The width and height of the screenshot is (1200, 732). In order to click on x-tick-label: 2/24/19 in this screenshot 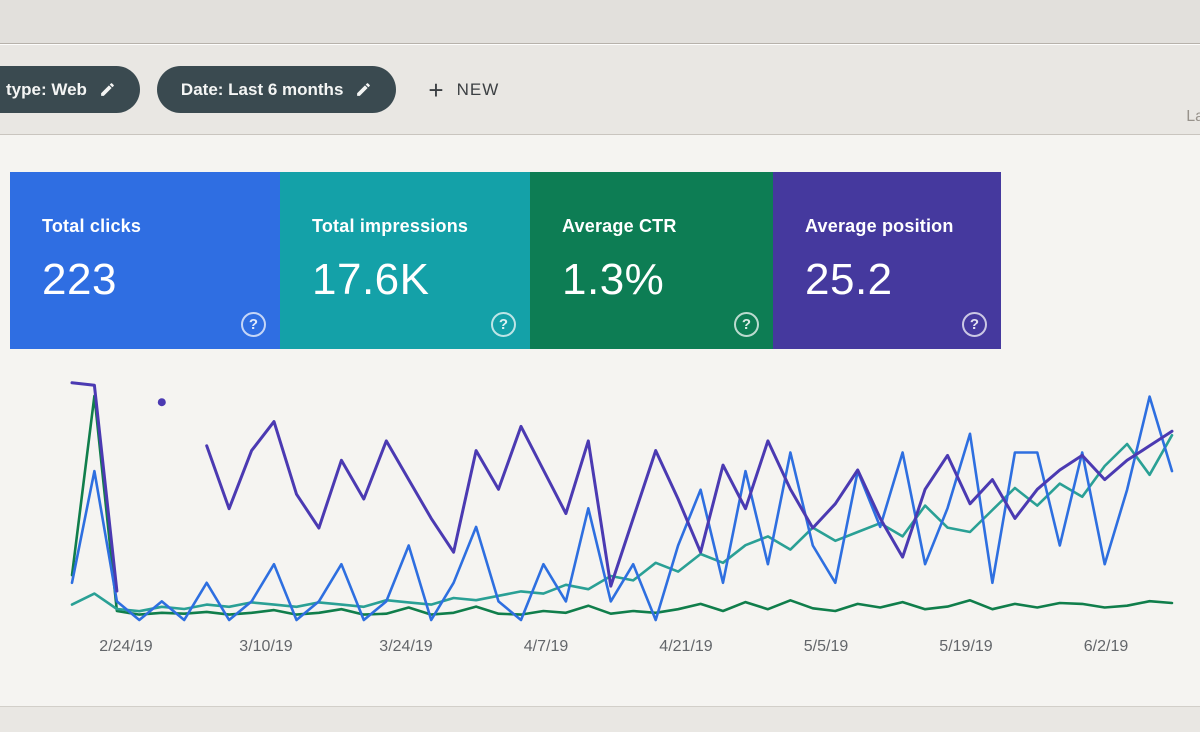, I will do `click(126, 646)`.